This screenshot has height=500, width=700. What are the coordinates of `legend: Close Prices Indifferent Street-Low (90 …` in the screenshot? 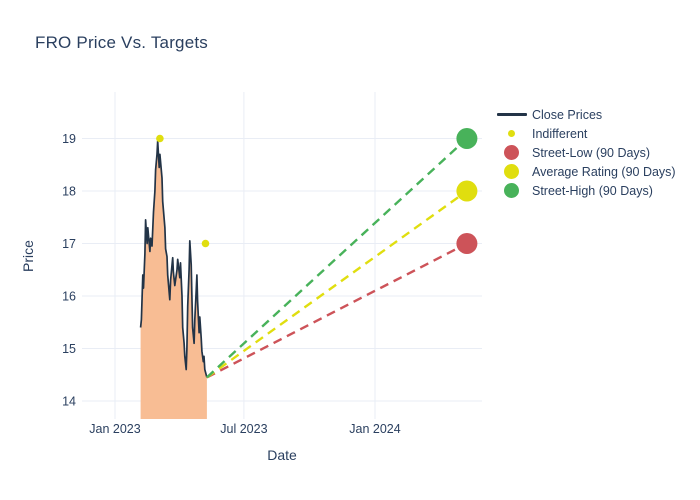 It's located at (584, 152).